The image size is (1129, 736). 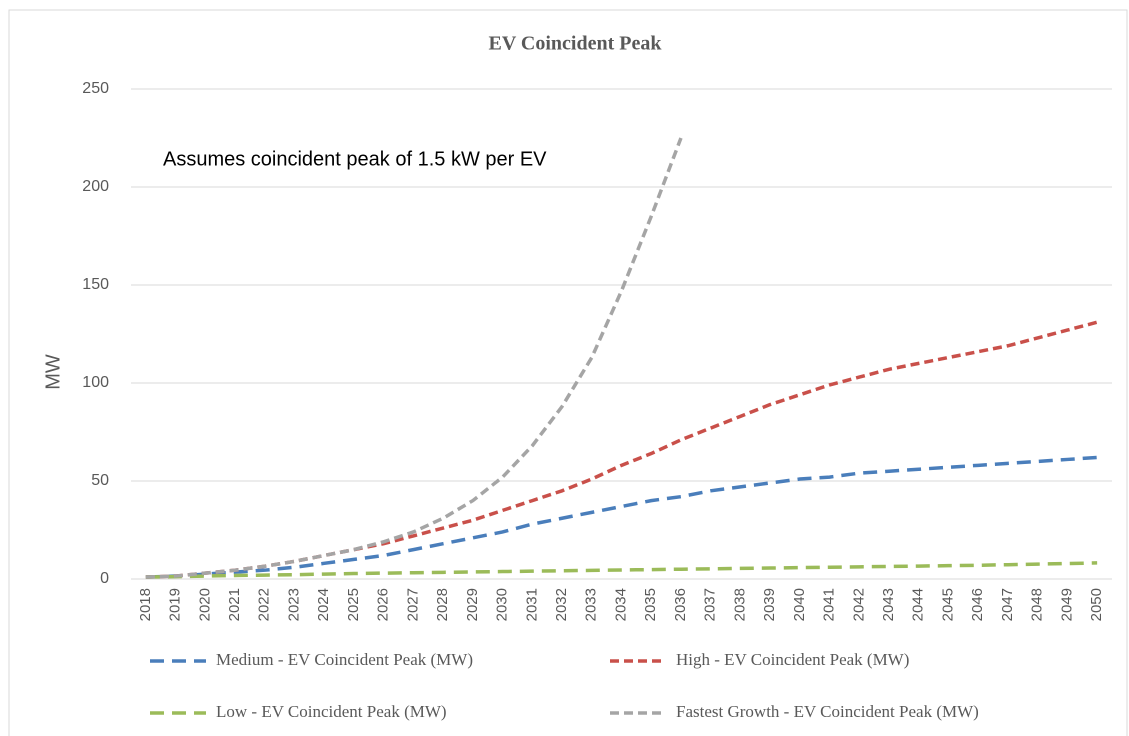 What do you see at coordinates (264, 604) in the screenshot?
I see `x-tick-label: 2022` at bounding box center [264, 604].